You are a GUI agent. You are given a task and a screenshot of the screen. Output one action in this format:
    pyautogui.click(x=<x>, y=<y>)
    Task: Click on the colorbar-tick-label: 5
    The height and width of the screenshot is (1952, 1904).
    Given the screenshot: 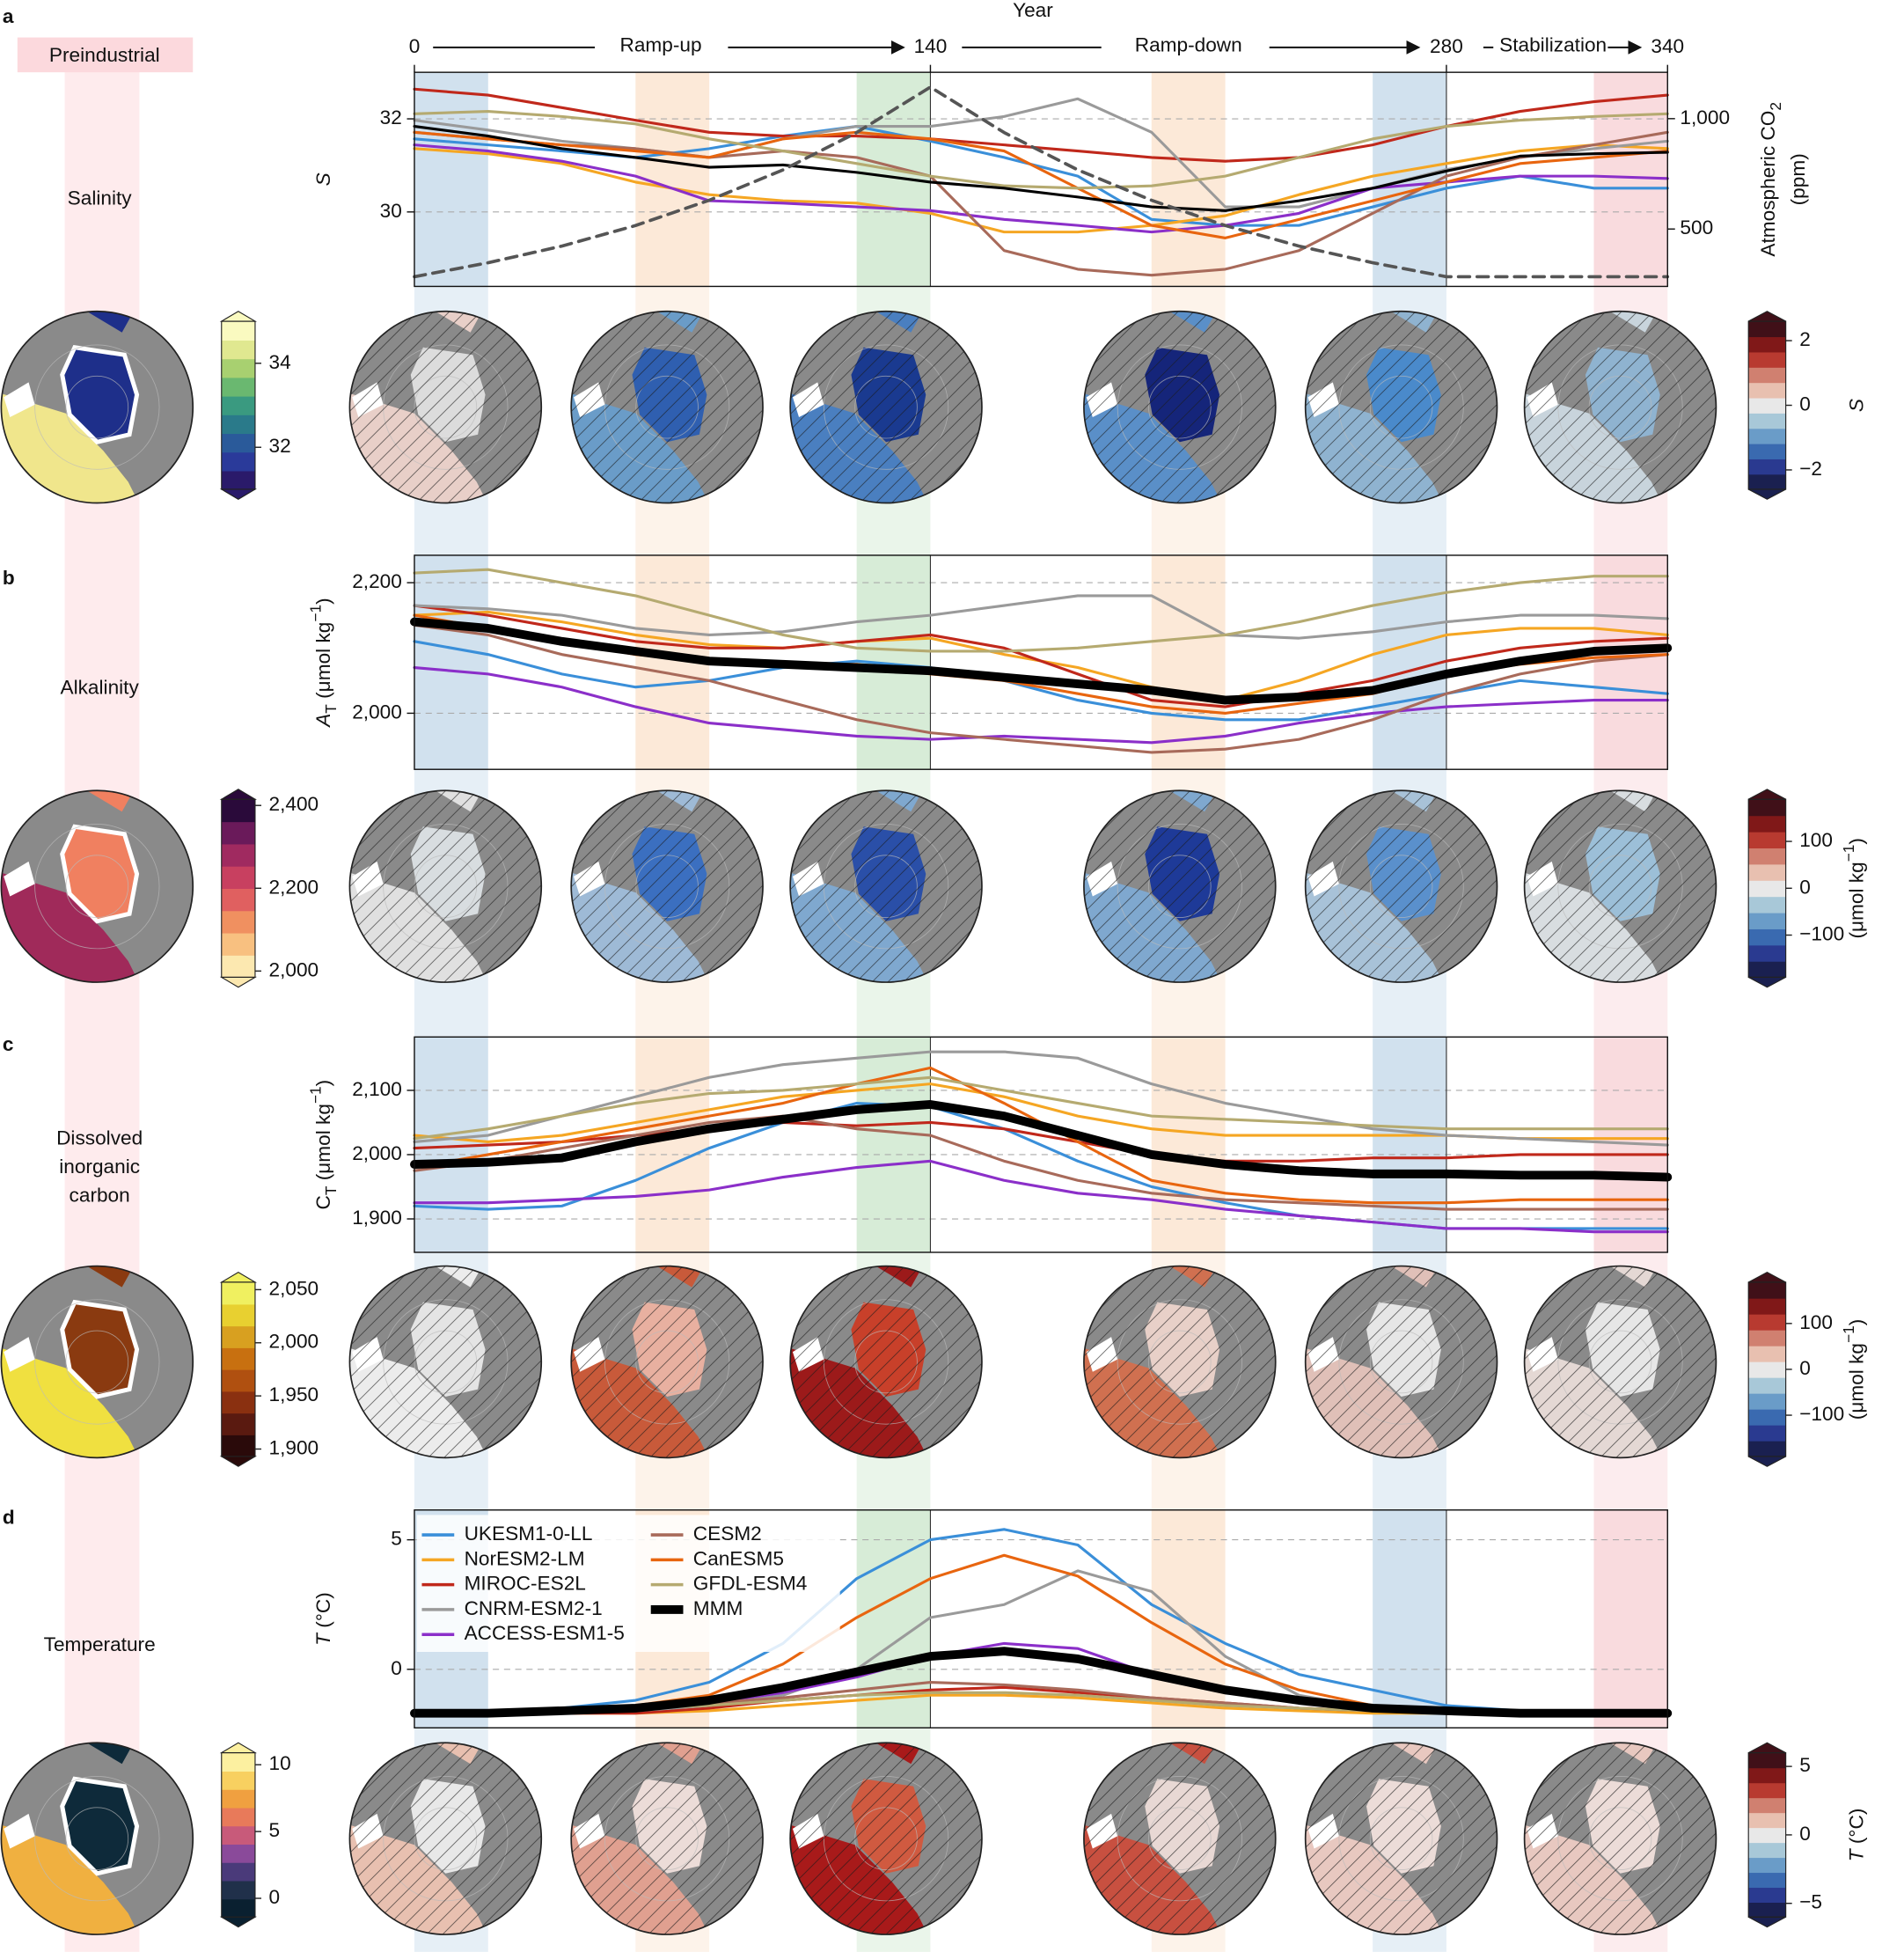 What is the action you would take?
    pyautogui.click(x=275, y=1830)
    